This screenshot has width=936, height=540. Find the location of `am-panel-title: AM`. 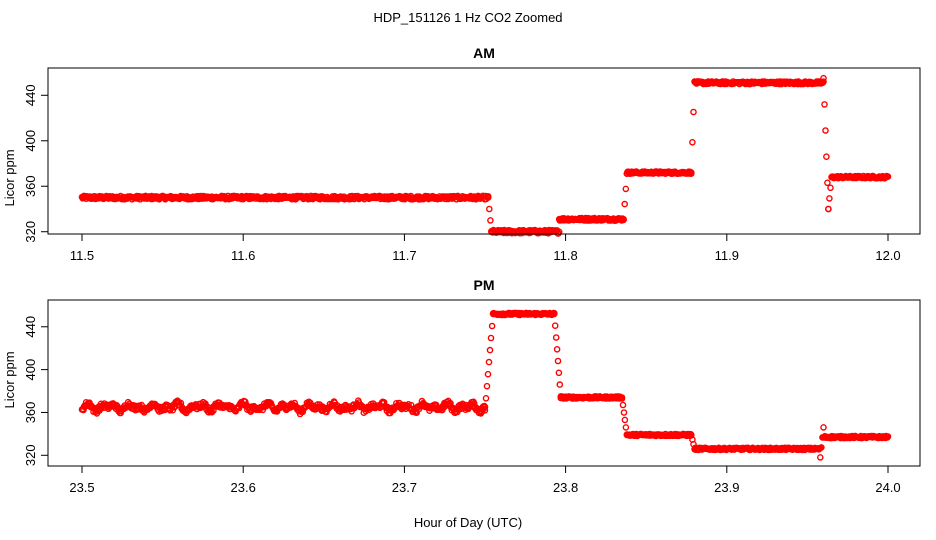

am-panel-title: AM is located at coordinates (484, 53).